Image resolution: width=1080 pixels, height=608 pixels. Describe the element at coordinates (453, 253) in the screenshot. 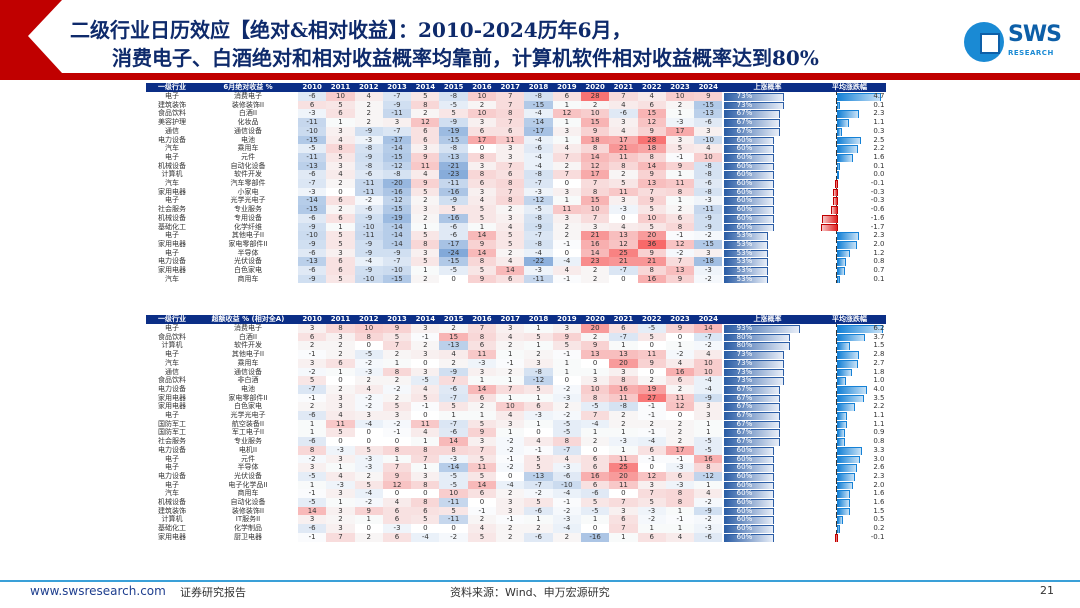

I see `return-cell: -24` at that location.